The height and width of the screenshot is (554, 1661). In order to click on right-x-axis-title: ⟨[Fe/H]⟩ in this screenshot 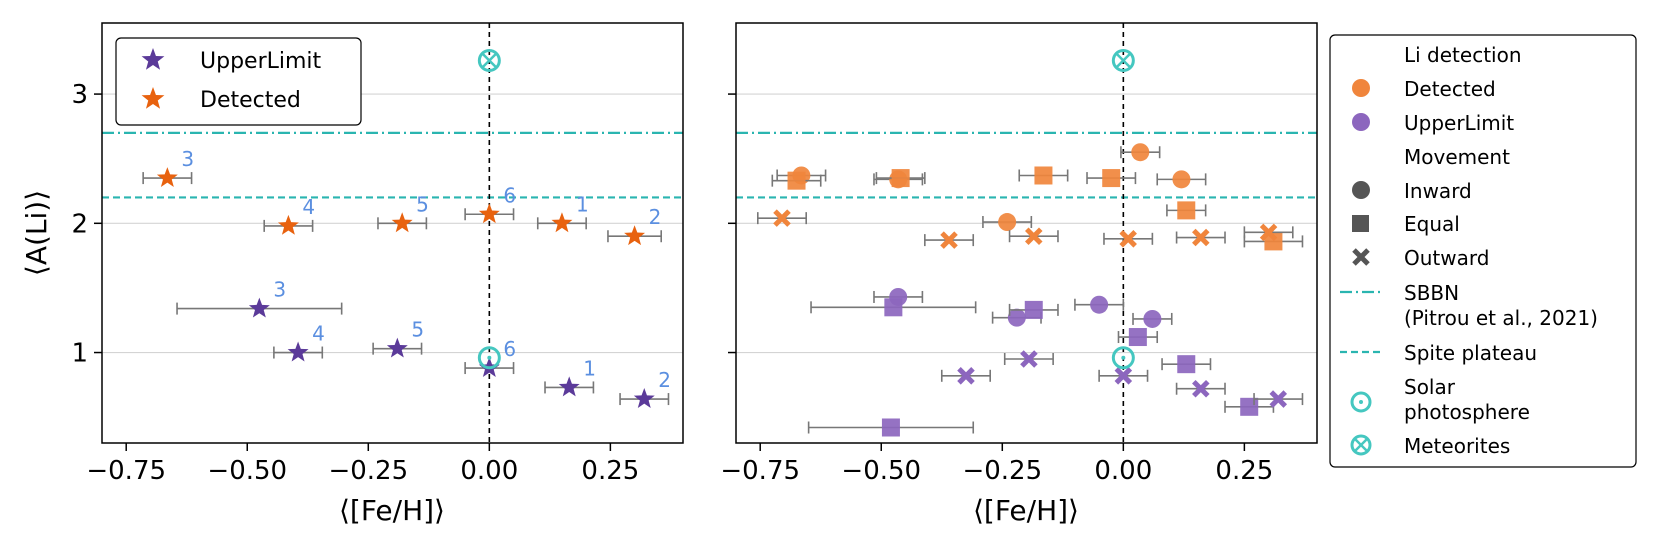, I will do `click(1026, 510)`.